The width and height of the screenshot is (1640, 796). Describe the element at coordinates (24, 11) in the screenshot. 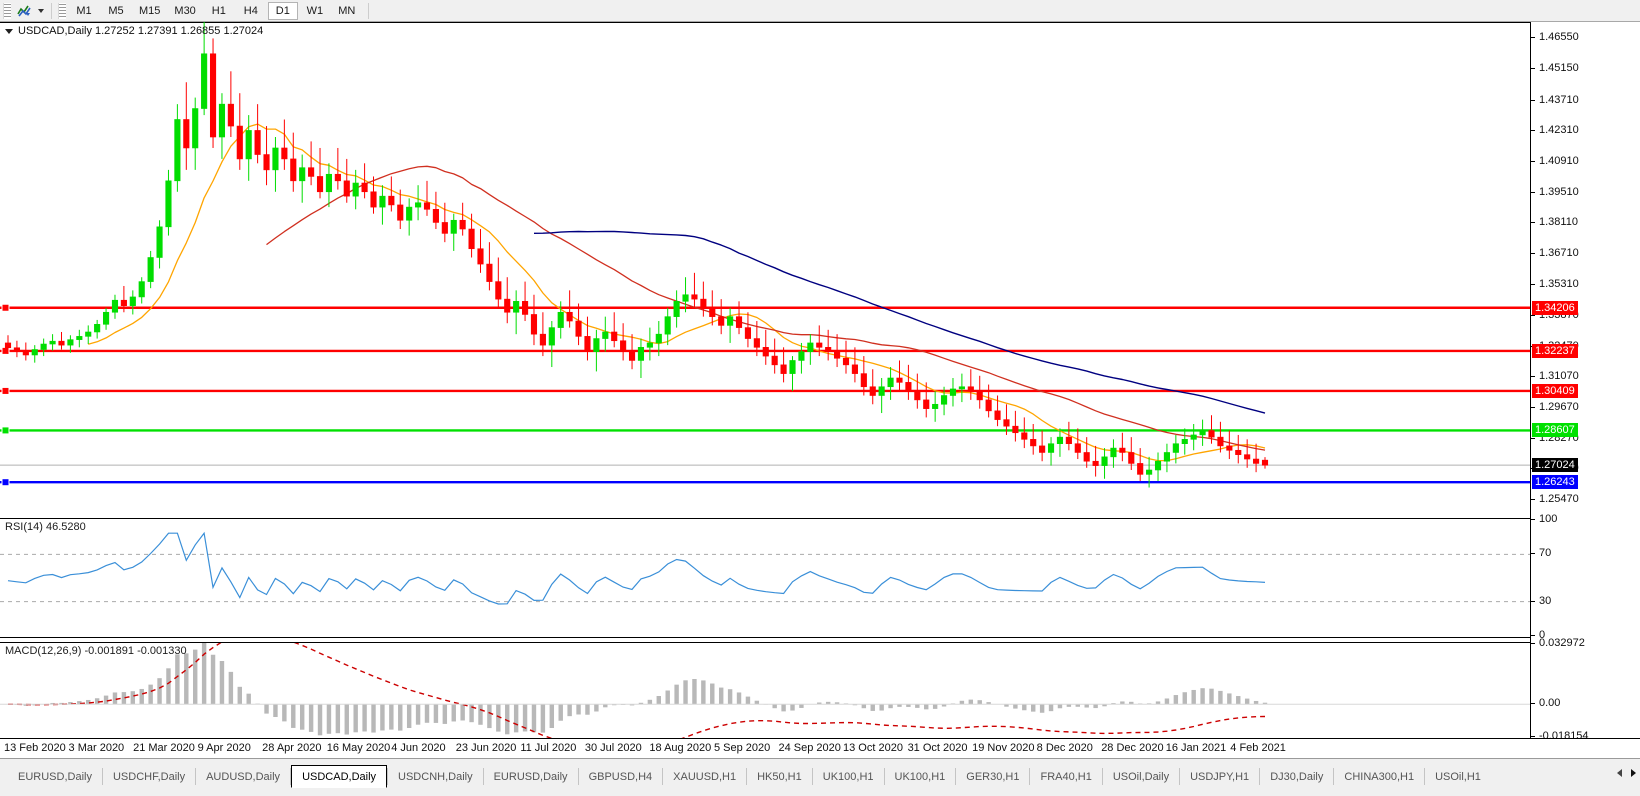

I see `indicator-icon` at that location.